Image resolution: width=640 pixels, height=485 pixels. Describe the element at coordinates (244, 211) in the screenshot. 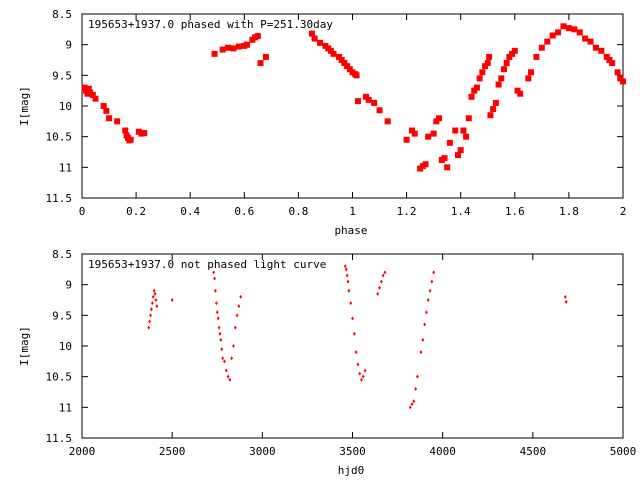

I see `x-tick-label: 0.6` at that location.